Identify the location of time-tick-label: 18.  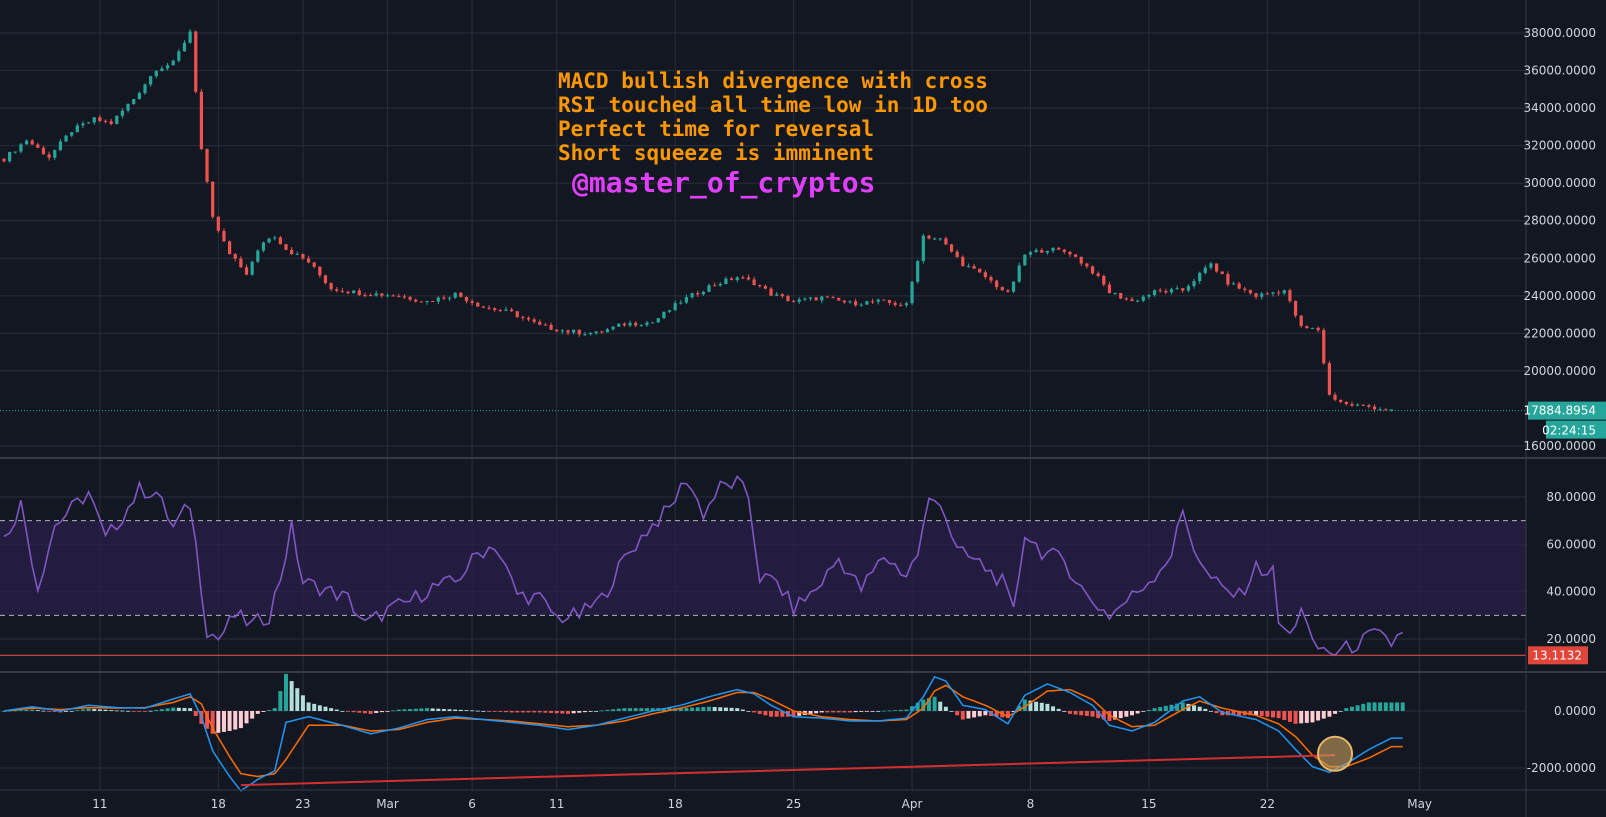
(675, 804).